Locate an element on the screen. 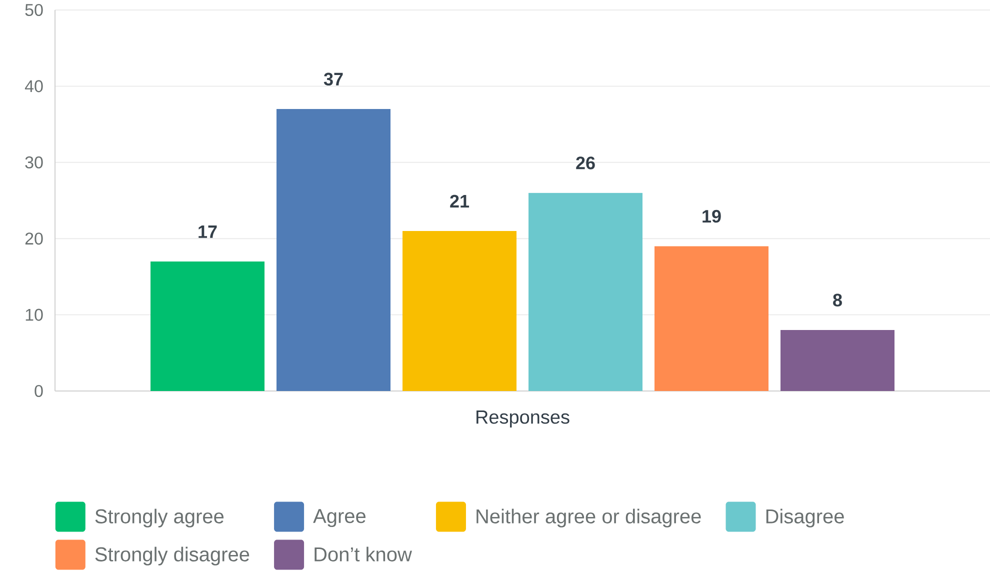  y-tick-label: 30 is located at coordinates (34, 162).